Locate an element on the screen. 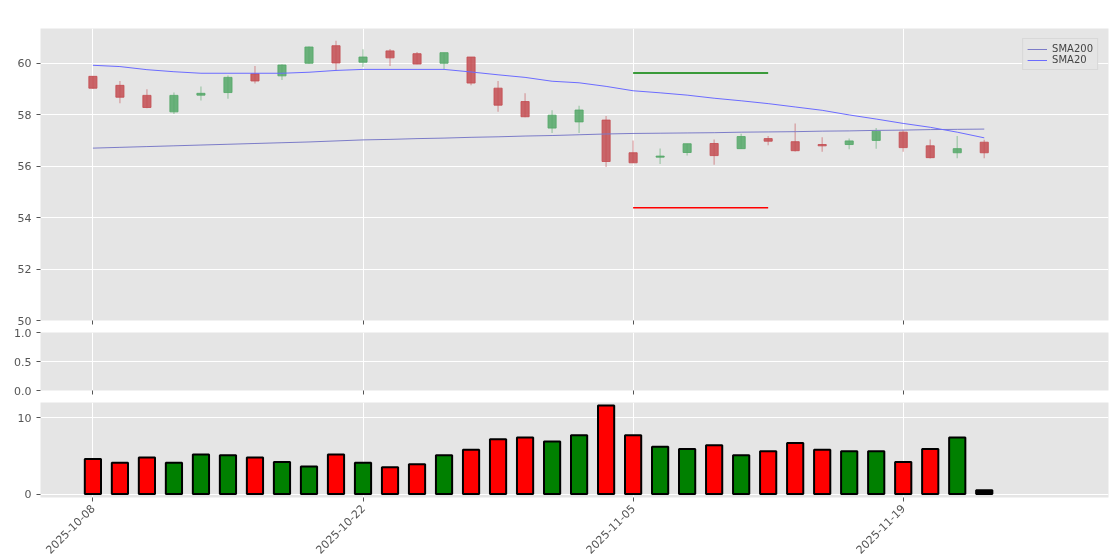 This screenshot has width=1120, height=560. y-tick-label: 0 is located at coordinates (28, 495).